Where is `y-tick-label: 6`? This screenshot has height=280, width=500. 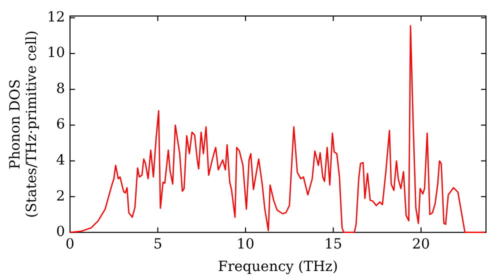 y-tick-label: 6 is located at coordinates (61, 124).